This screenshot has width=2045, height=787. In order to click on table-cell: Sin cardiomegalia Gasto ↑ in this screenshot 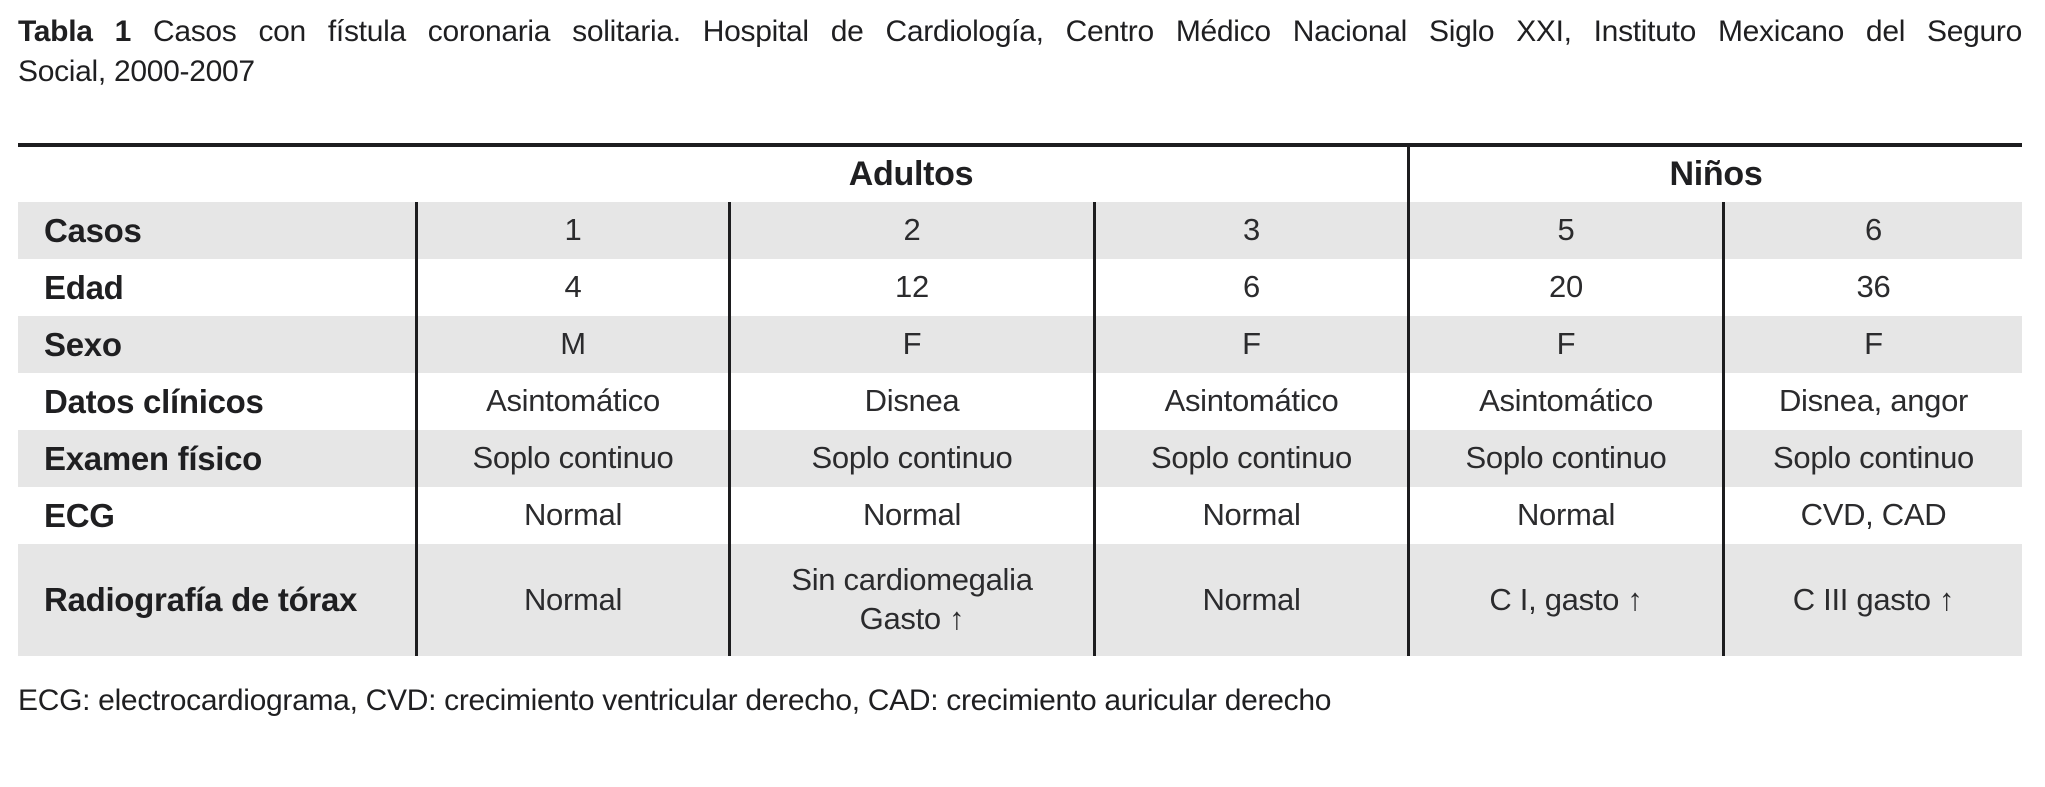, I will do `click(910, 600)`.